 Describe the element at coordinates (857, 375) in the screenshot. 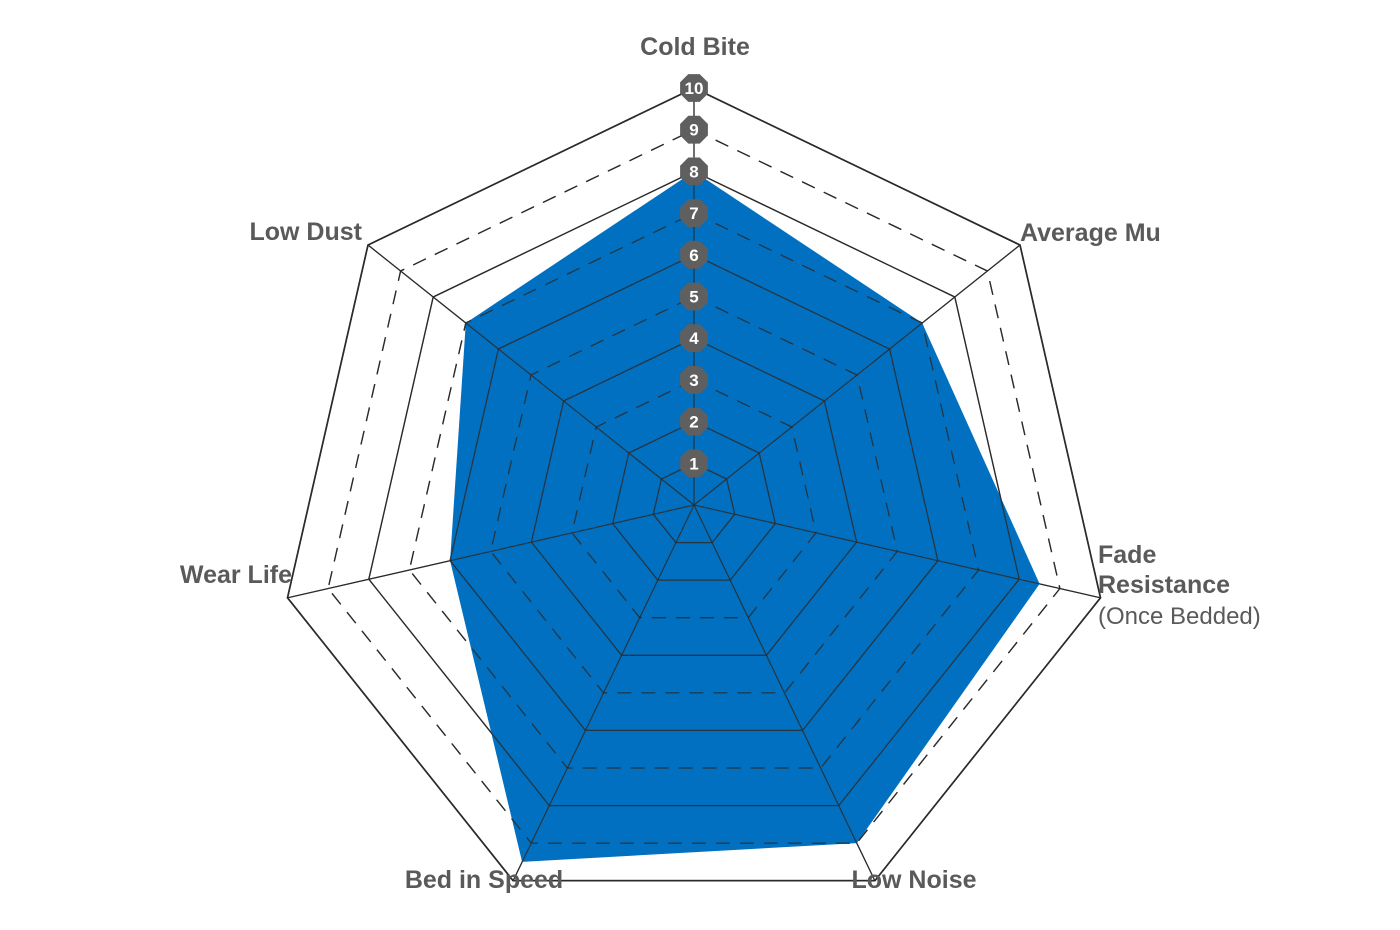

I see `grid-spoke-2-overlay` at that location.